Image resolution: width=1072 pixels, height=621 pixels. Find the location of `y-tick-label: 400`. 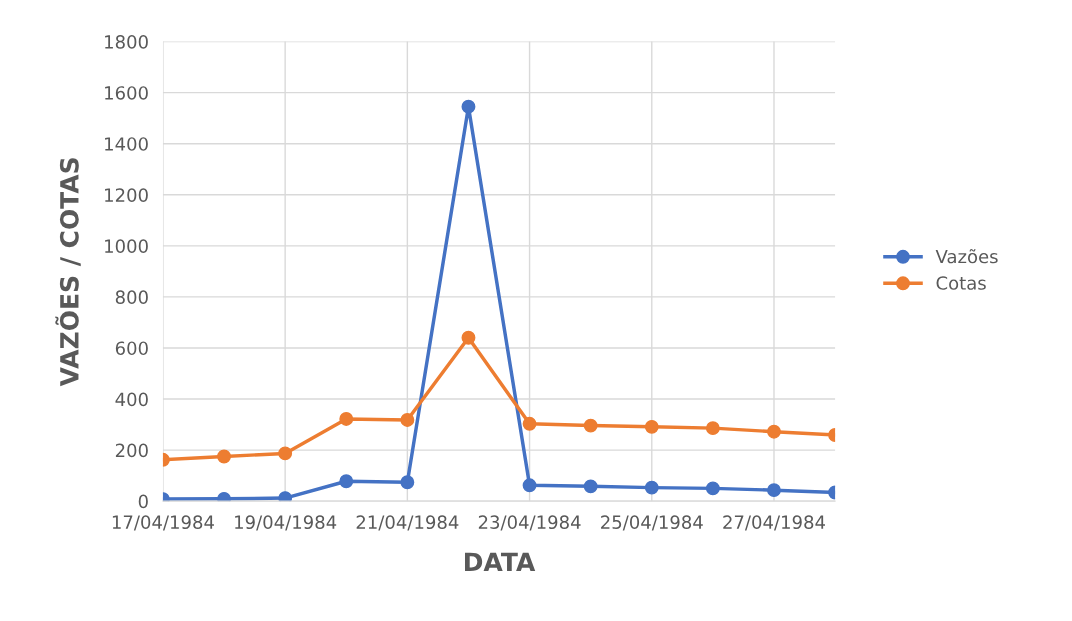

y-tick-label: 400 is located at coordinates (131, 399).